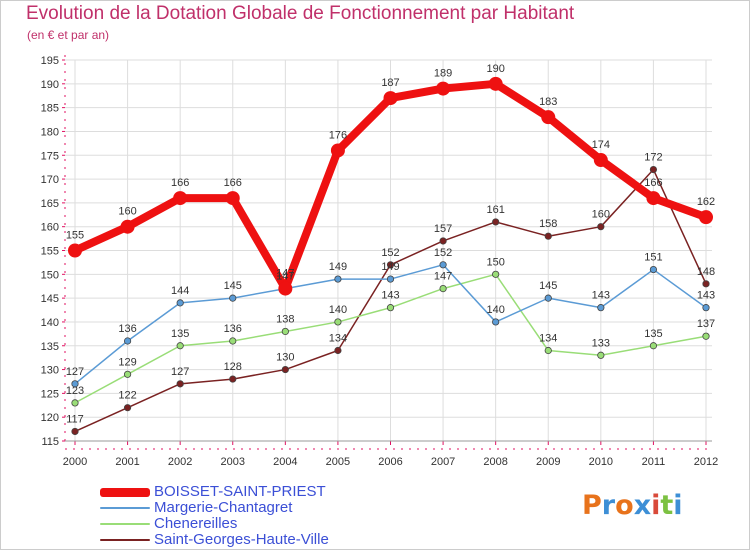 The width and height of the screenshot is (750, 550). I want to click on data-label: 130, so click(285, 358).